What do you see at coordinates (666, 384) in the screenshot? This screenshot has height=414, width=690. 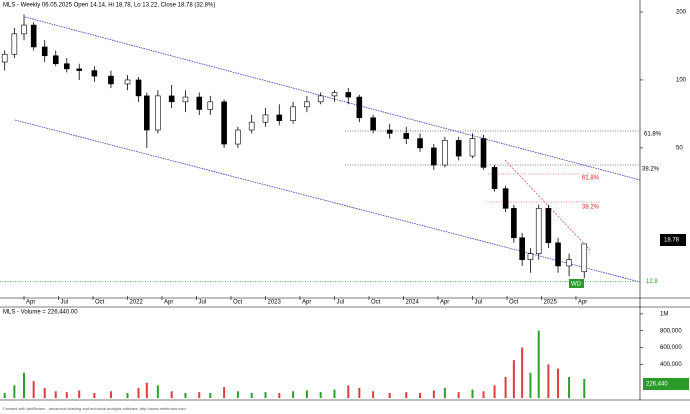 I see `last-volume-box` at bounding box center [666, 384].